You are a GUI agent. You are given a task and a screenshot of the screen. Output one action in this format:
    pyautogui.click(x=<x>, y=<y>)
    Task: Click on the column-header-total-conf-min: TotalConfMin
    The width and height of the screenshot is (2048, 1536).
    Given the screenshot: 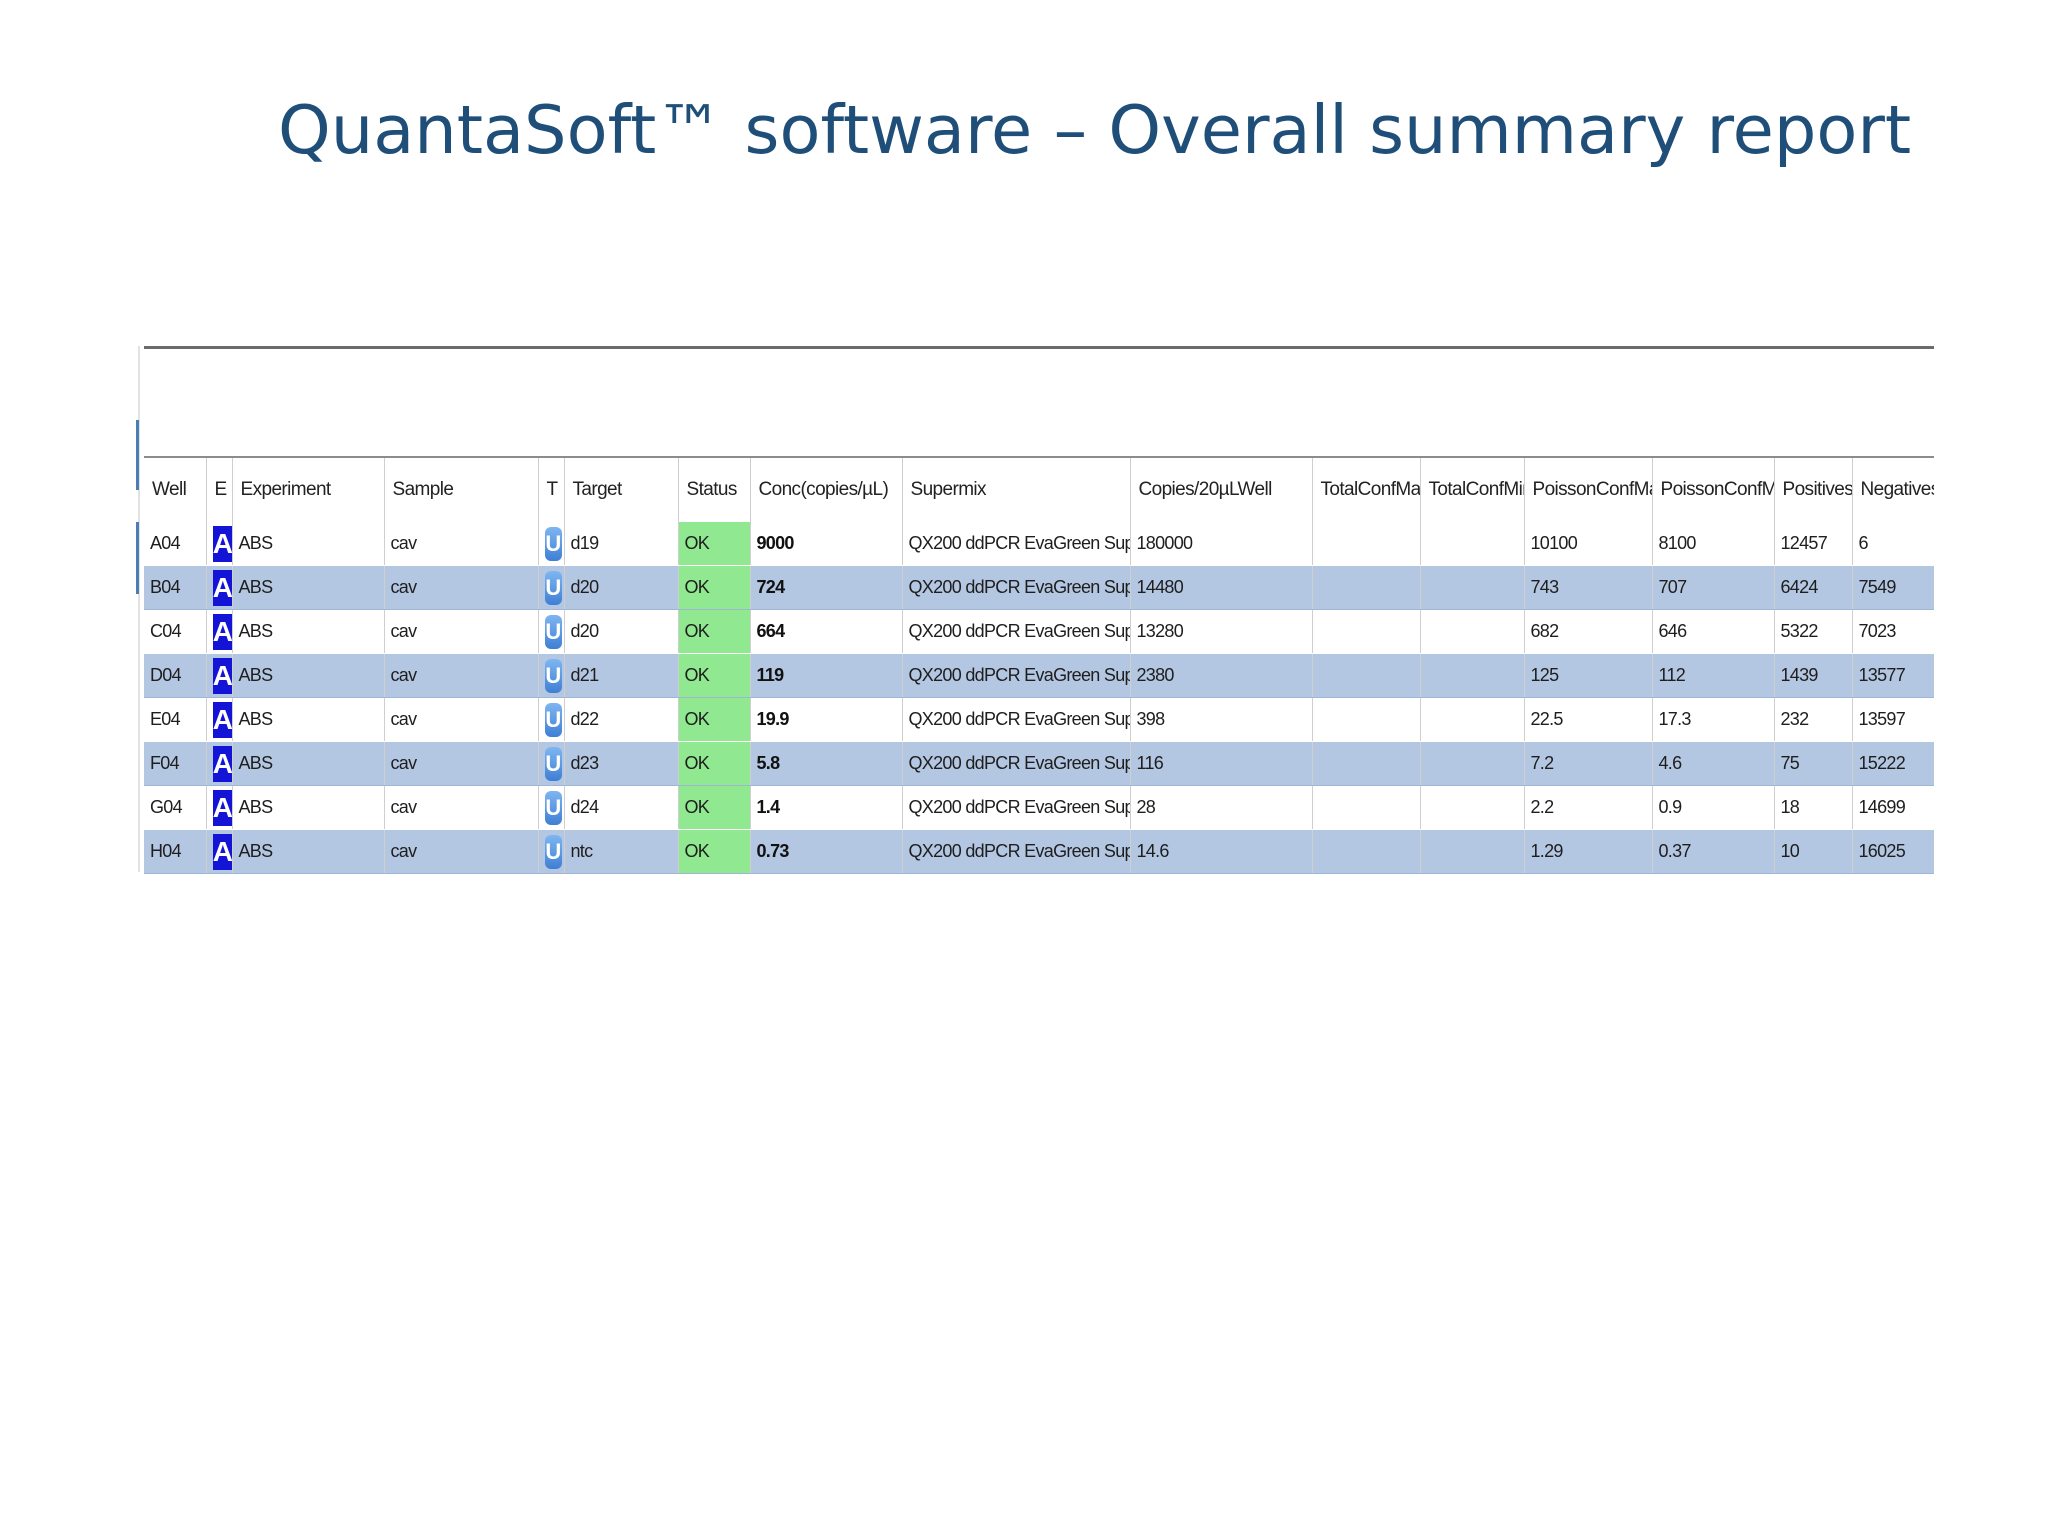 What is the action you would take?
    pyautogui.click(x=1472, y=490)
    